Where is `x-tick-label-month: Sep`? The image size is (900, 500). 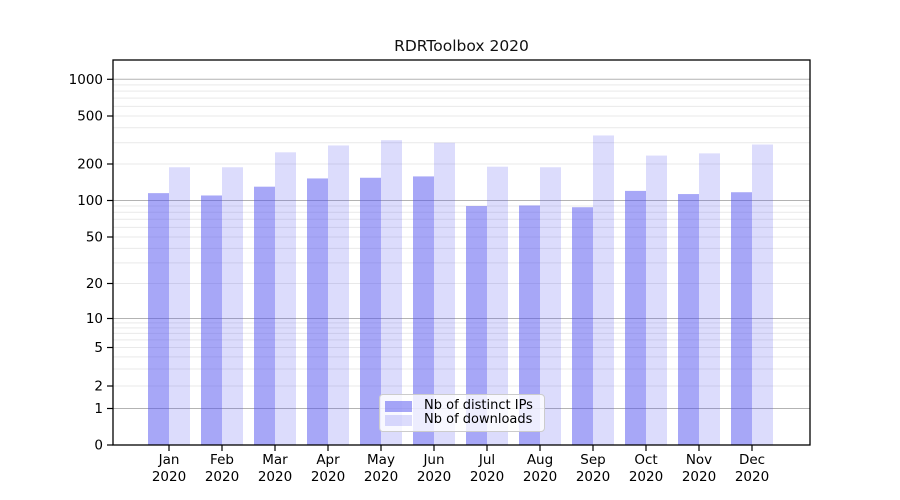 x-tick-label-month: Sep is located at coordinates (592, 460).